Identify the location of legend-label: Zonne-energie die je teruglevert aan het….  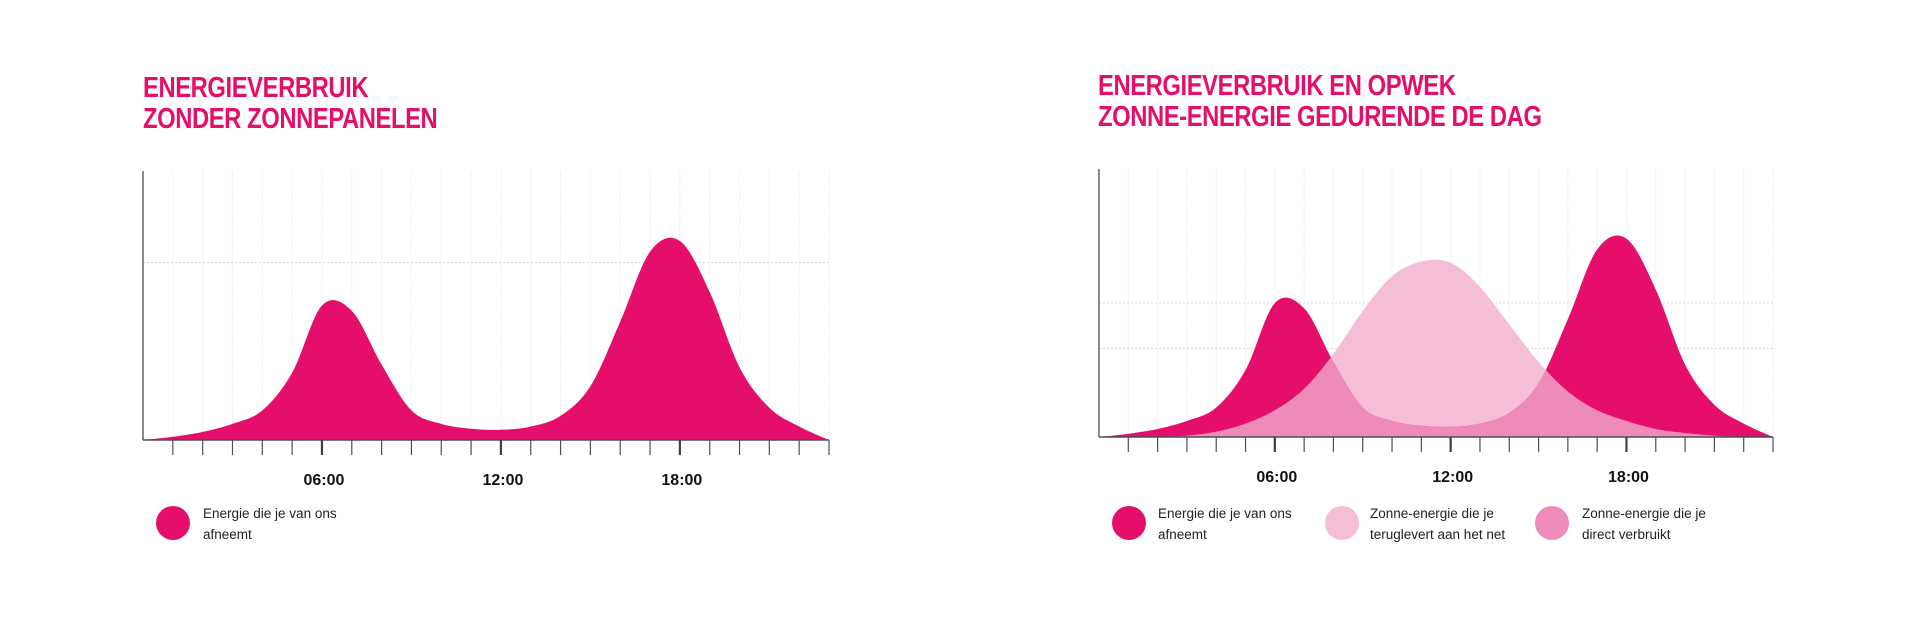
(1437, 524).